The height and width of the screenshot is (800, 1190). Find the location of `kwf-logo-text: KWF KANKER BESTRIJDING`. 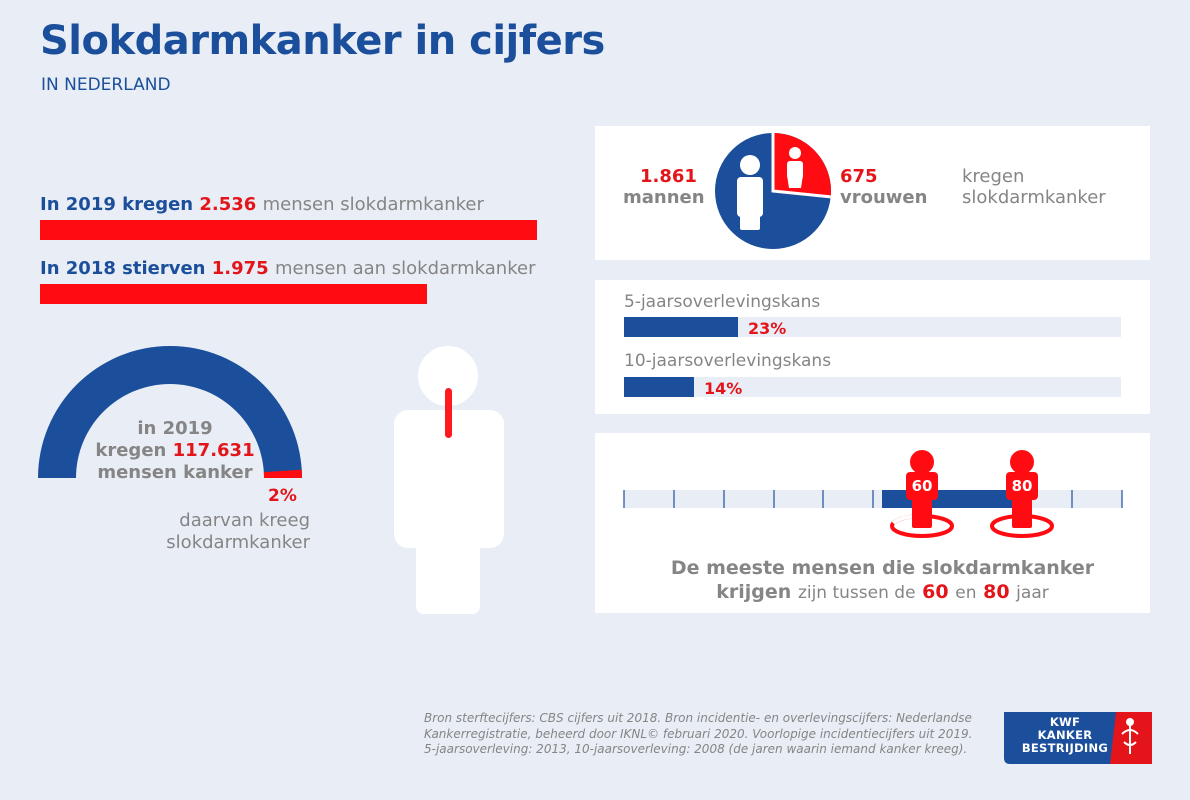

kwf-logo-text: KWF KANKER BESTRIJDING is located at coordinates (1065, 735).